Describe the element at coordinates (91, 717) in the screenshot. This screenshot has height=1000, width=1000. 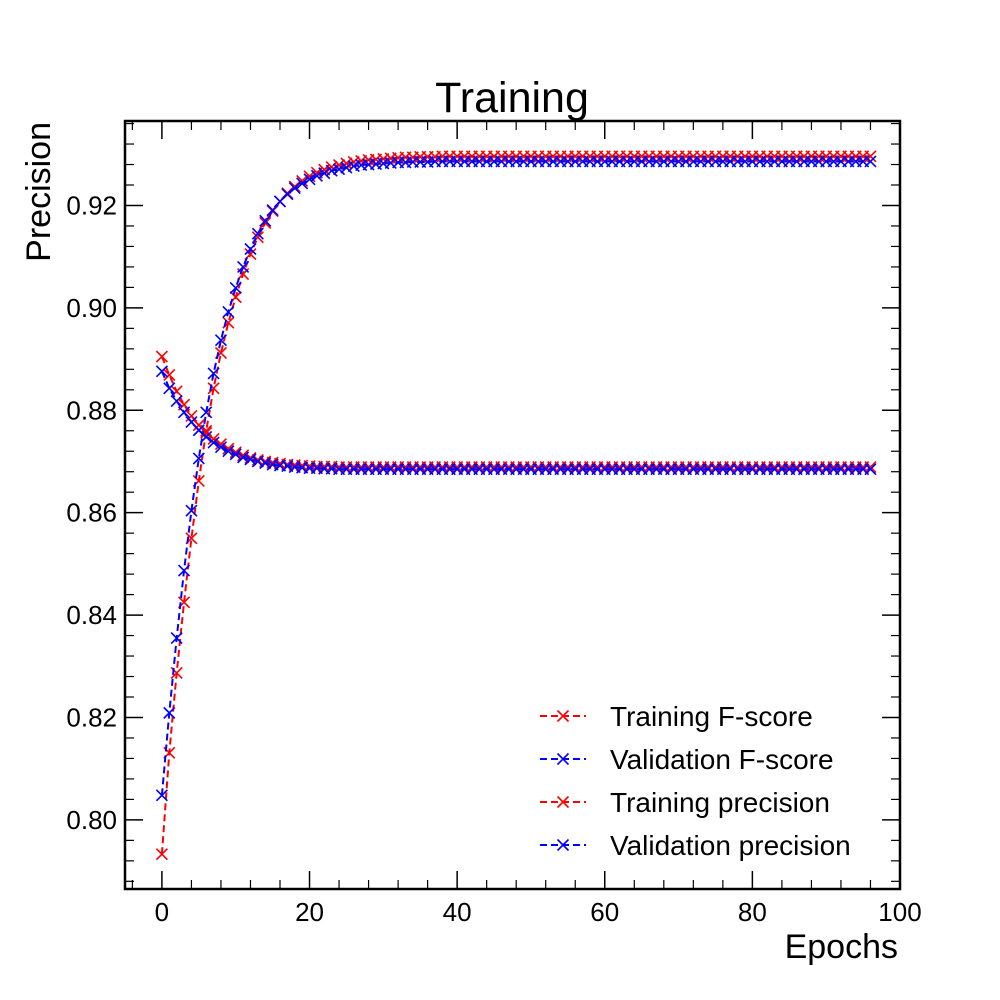
I see `y-tick-label: 0.82` at that location.